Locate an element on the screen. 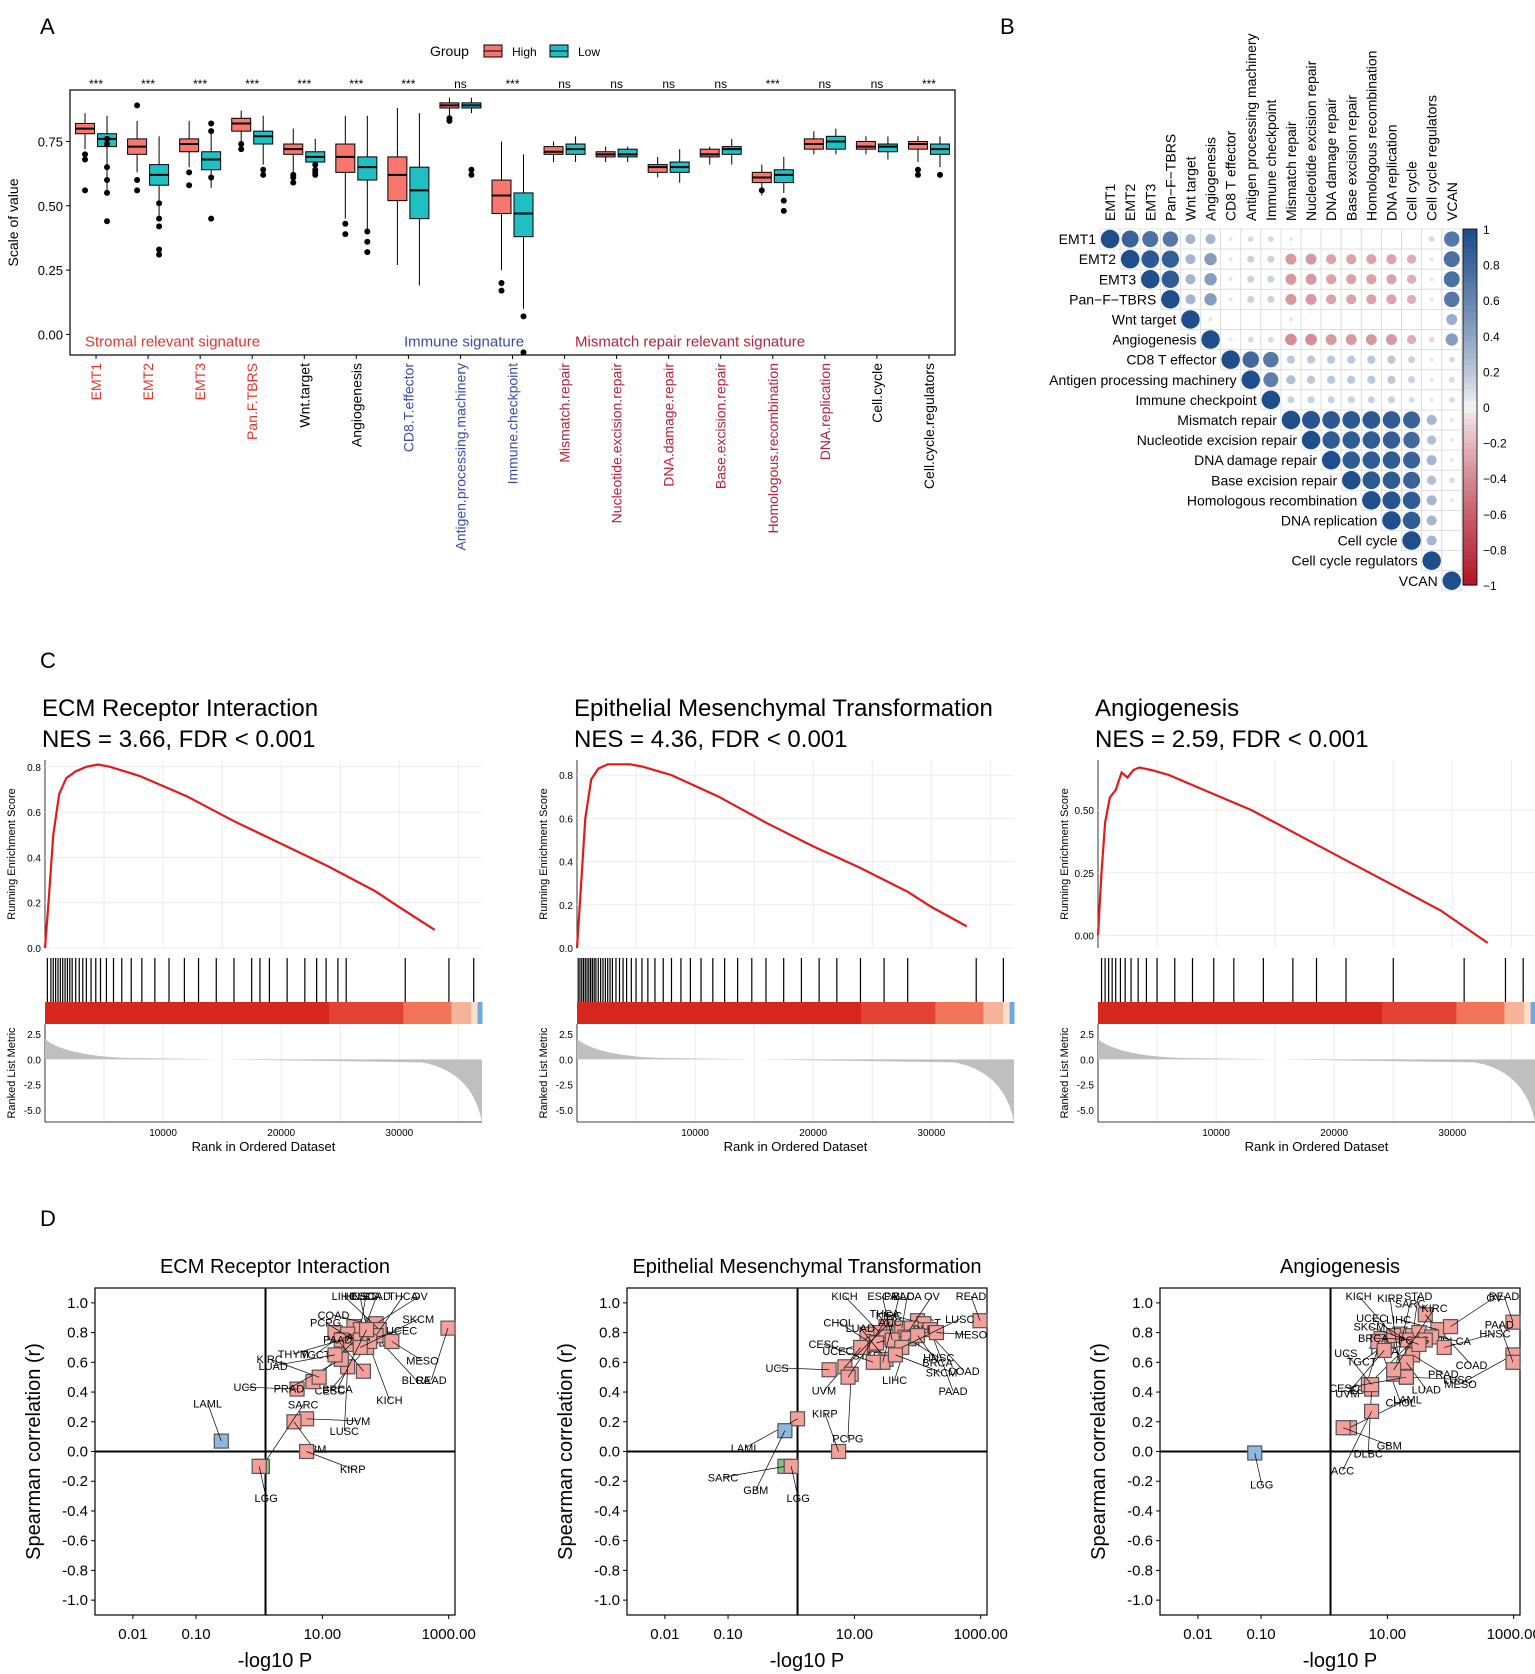 This screenshot has width=1535, height=1674. colorbar-tick-label: 0.4 is located at coordinates (1491, 337).